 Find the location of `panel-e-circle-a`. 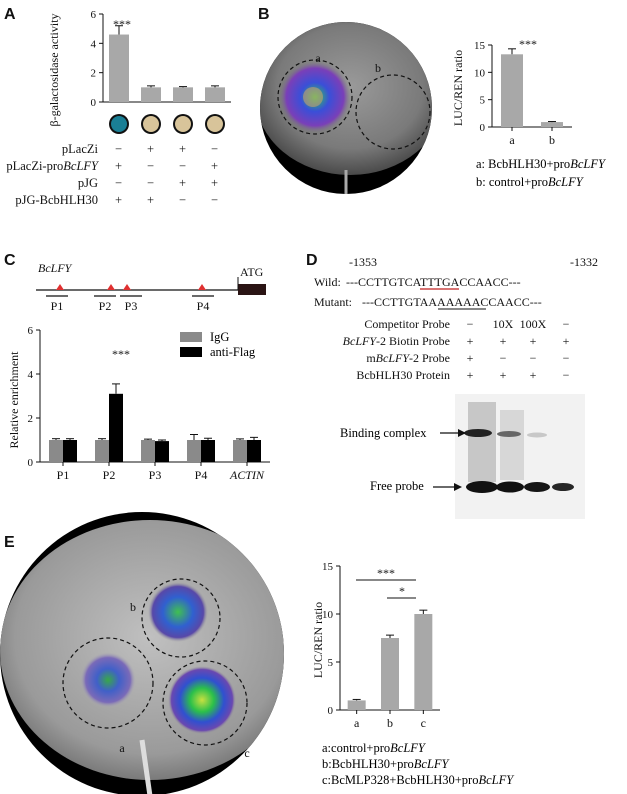

panel-e-circle-a is located at coordinates (108, 683).